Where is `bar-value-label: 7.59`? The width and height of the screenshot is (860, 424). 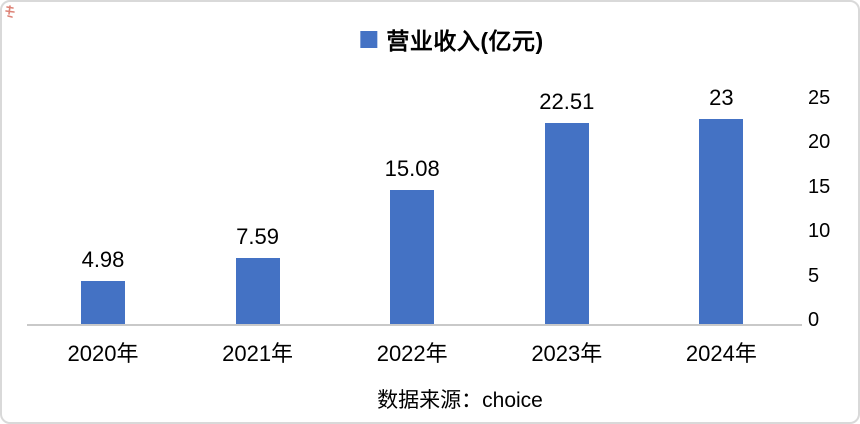
bar-value-label: 7.59 is located at coordinates (257, 236).